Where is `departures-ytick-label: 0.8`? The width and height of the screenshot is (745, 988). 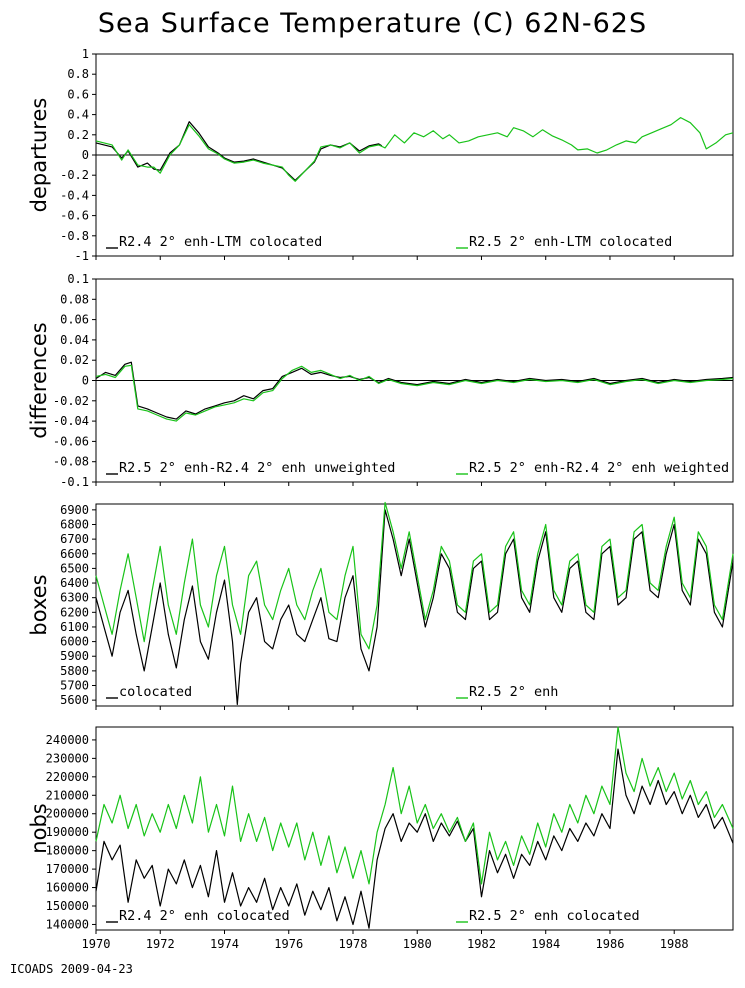 departures-ytick-label: 0.8 is located at coordinates (78, 74).